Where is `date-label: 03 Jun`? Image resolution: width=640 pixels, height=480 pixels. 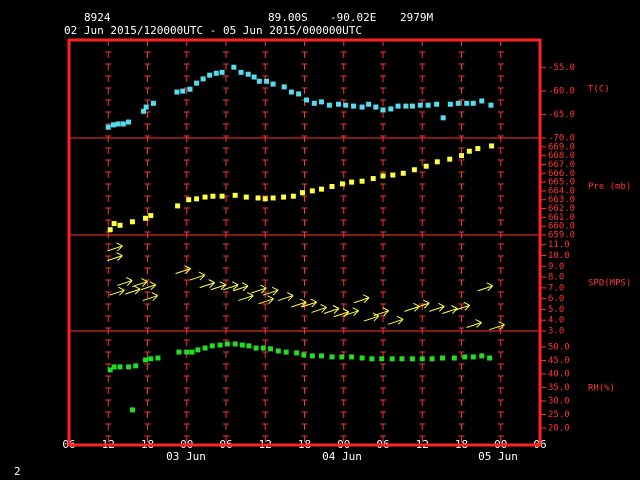
date-label: 03 Jun is located at coordinates (186, 456).